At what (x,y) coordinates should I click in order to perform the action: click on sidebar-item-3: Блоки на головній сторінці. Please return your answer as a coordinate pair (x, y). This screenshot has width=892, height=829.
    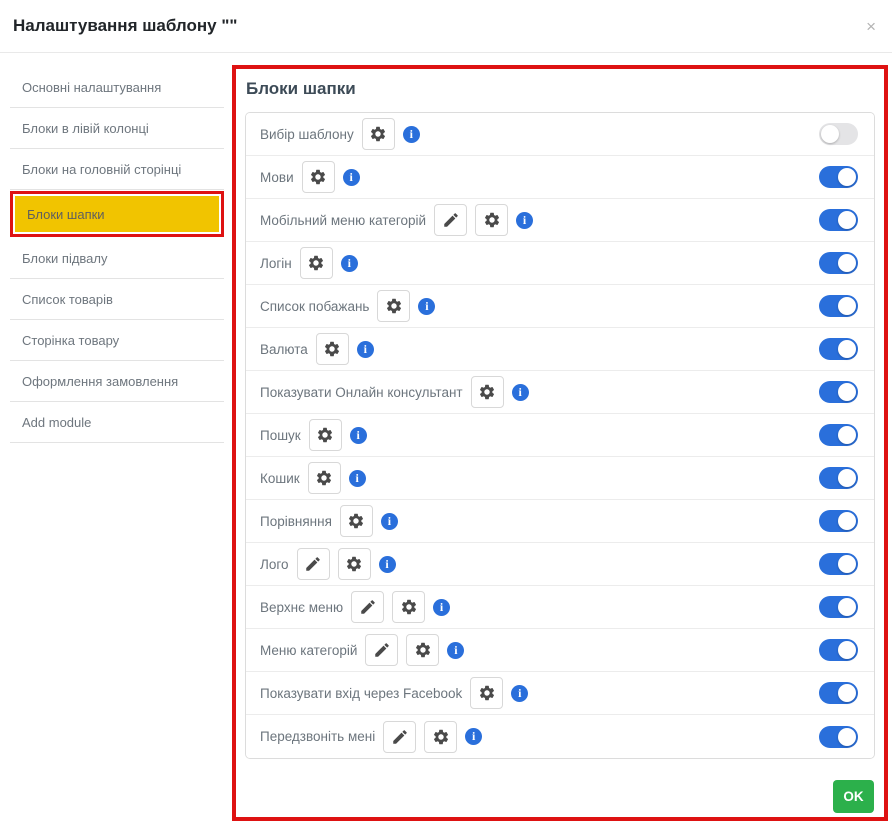
    Looking at the image, I should click on (117, 169).